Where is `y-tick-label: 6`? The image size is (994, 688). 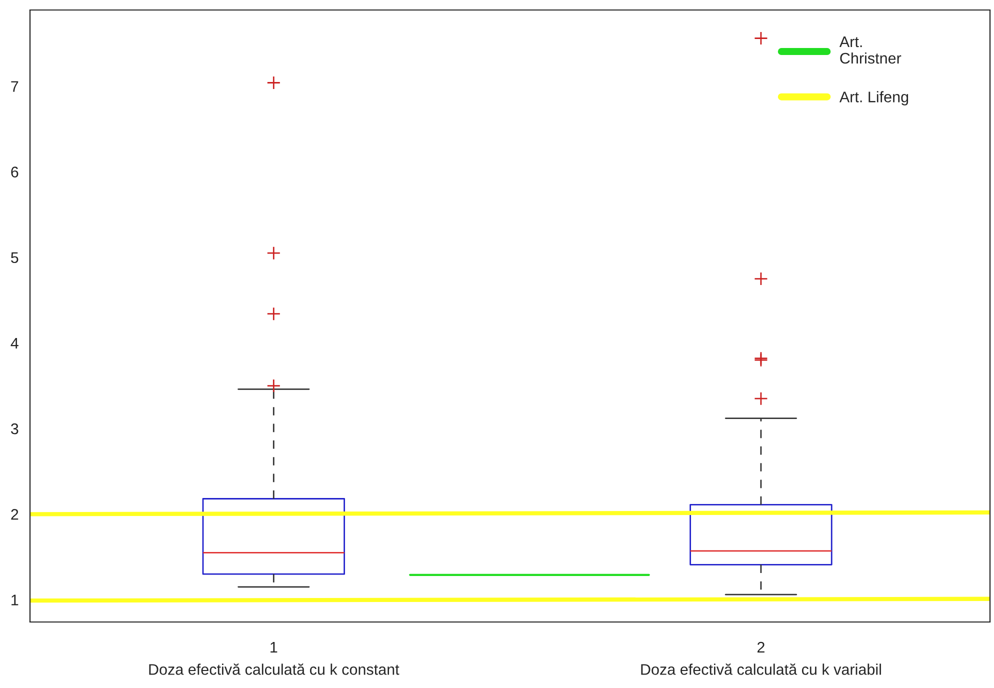
y-tick-label: 6 is located at coordinates (14, 172).